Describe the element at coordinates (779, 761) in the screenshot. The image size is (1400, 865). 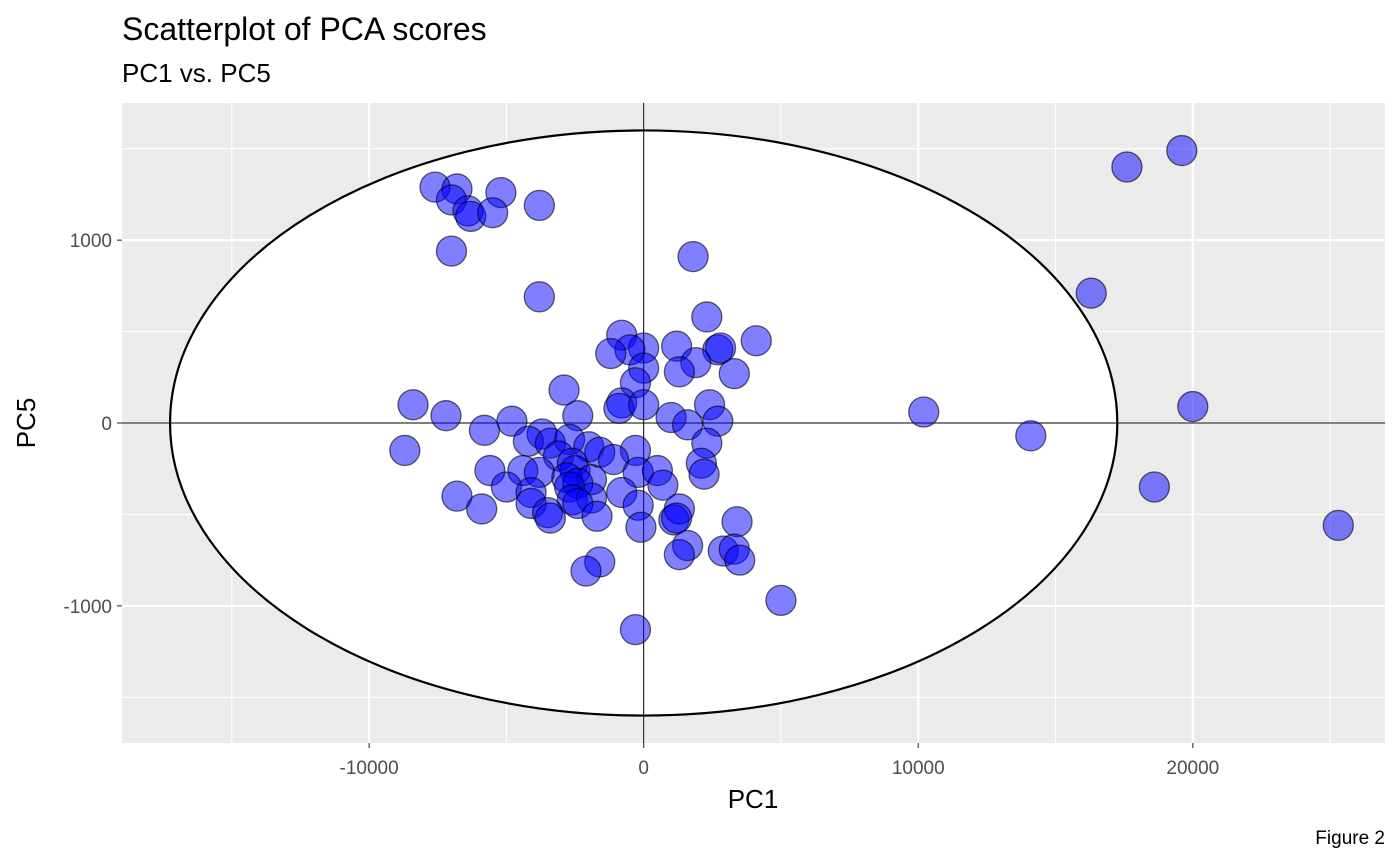
I see `x-axis-ticks: -10000 0 10000 20000` at that location.